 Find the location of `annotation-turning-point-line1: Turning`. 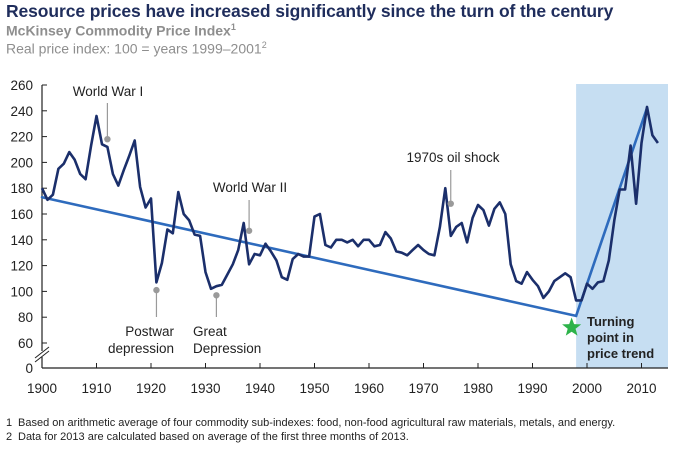

annotation-turning-point-line1: Turning is located at coordinates (610, 321).